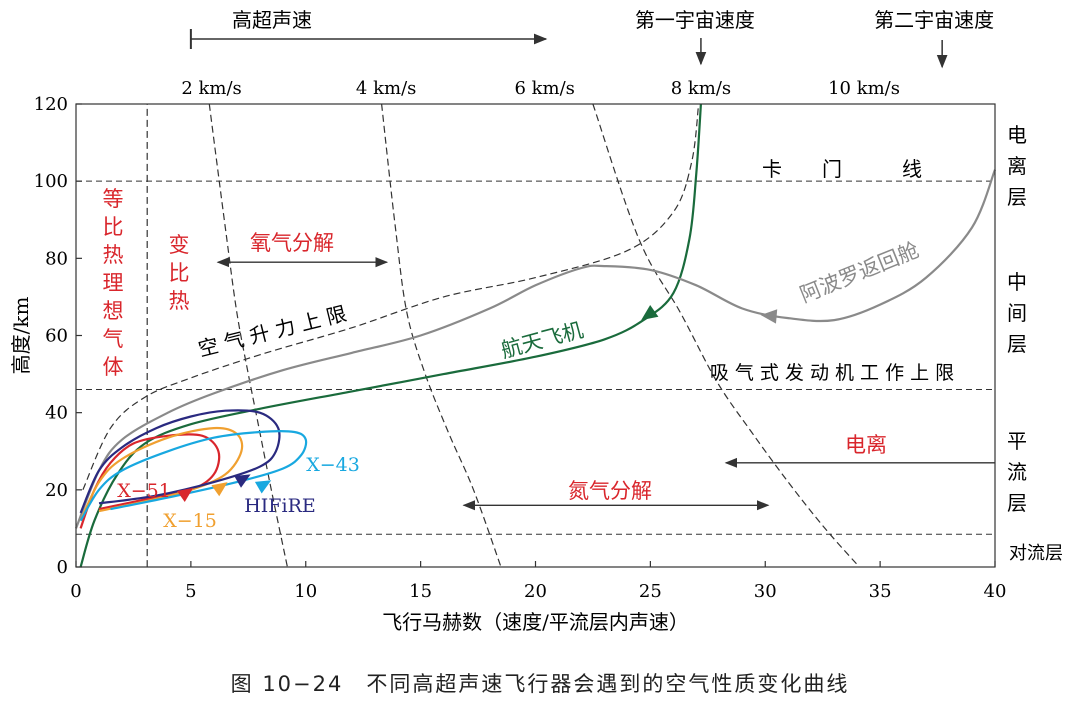  I want to click on troposphere-label: 对流层, so click(1036, 553).